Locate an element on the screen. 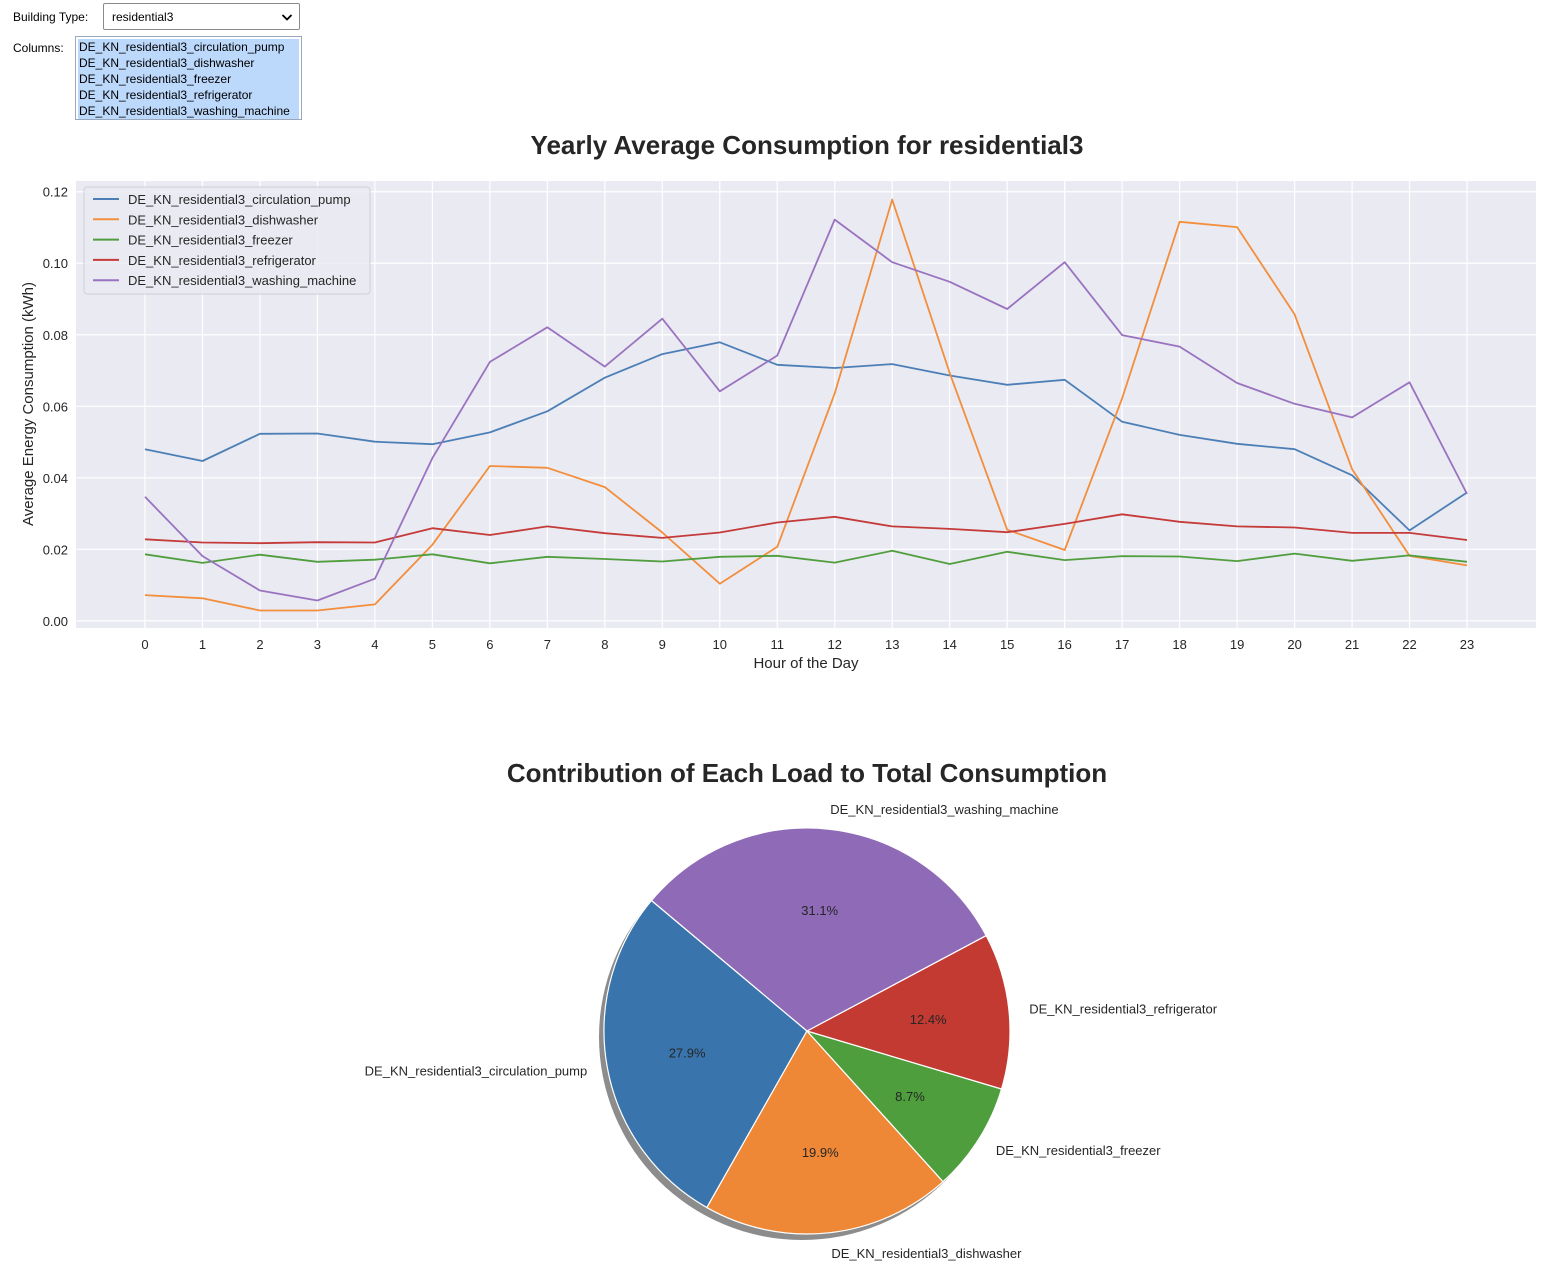 This screenshot has width=1558, height=1276. x-tick-label: 15 is located at coordinates (1007, 644).